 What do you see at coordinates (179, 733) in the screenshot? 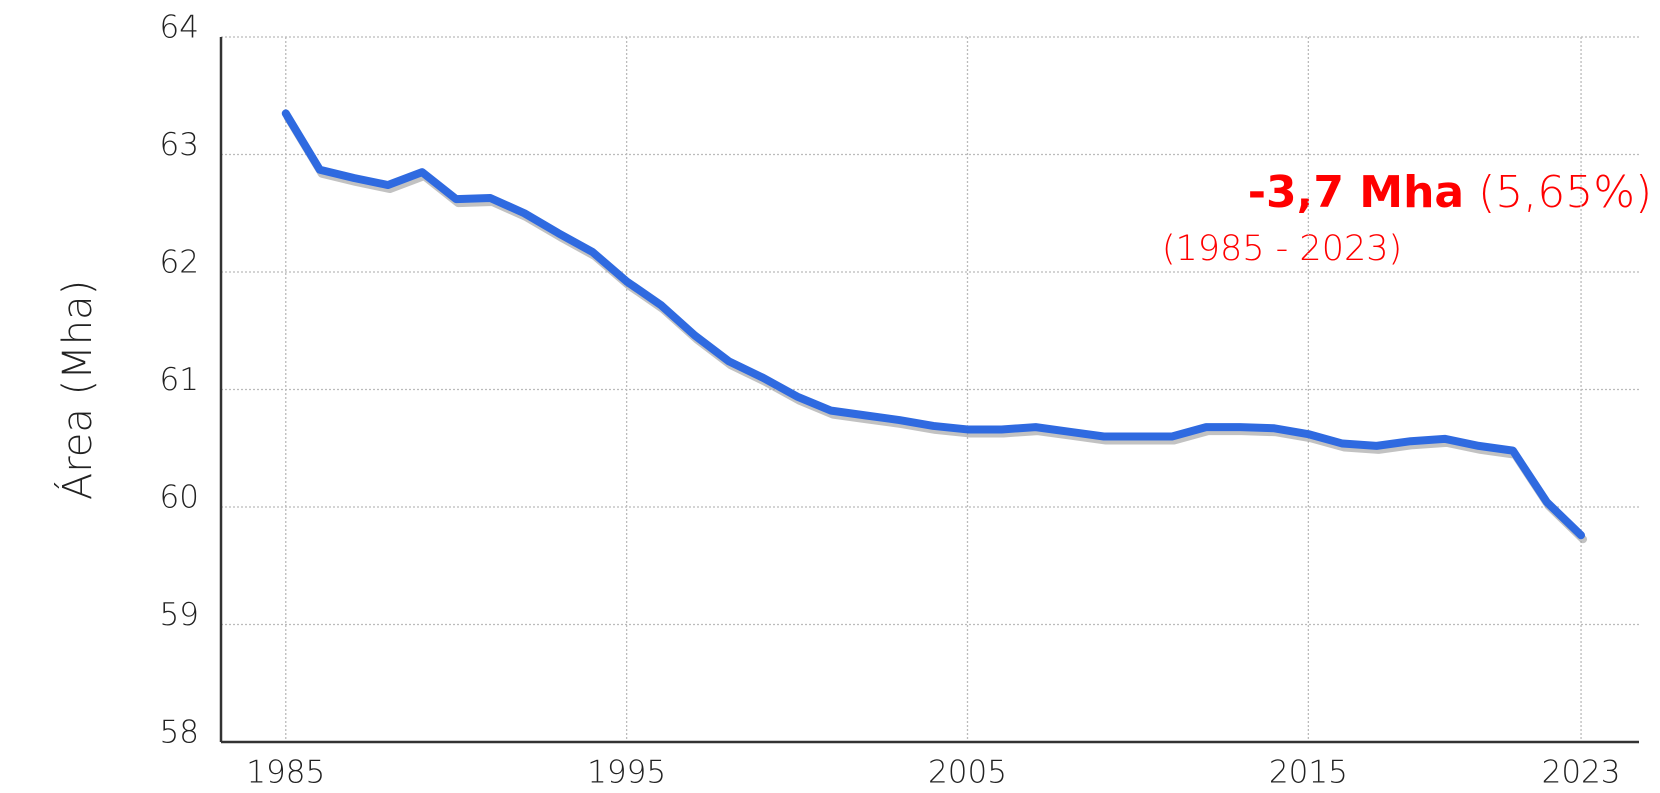
I see `y-tick-label: 58` at bounding box center [179, 733].